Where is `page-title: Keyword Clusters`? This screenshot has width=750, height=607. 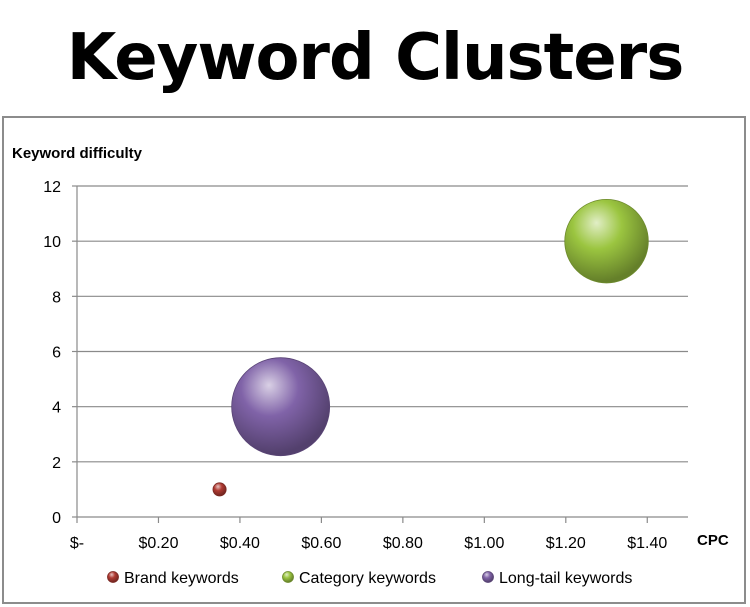
page-title: Keyword Clusters is located at coordinates (375, 58).